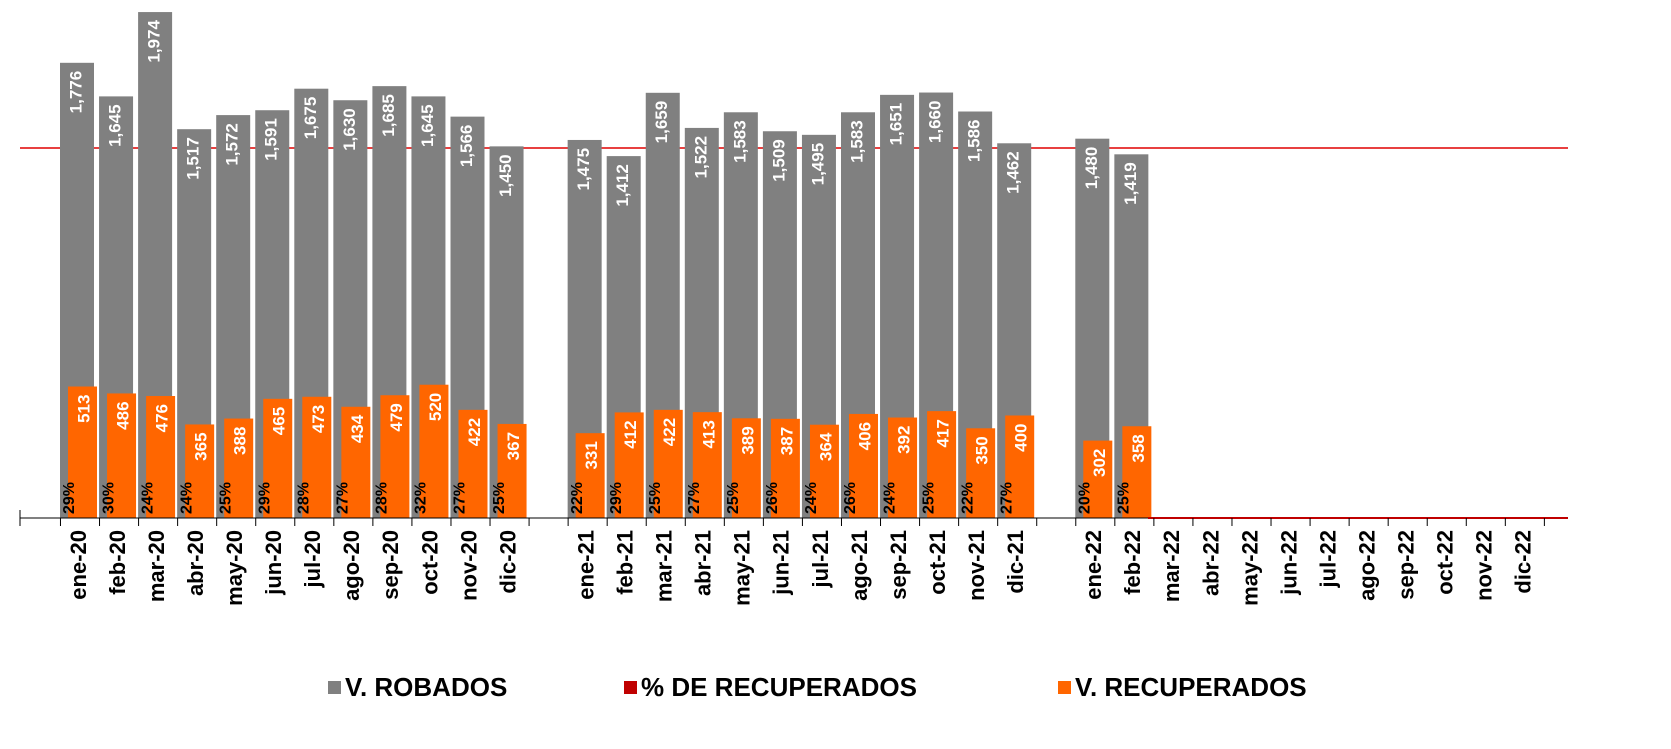  What do you see at coordinates (1366, 565) in the screenshot?
I see `x-tick-label: ago-22` at bounding box center [1366, 565].